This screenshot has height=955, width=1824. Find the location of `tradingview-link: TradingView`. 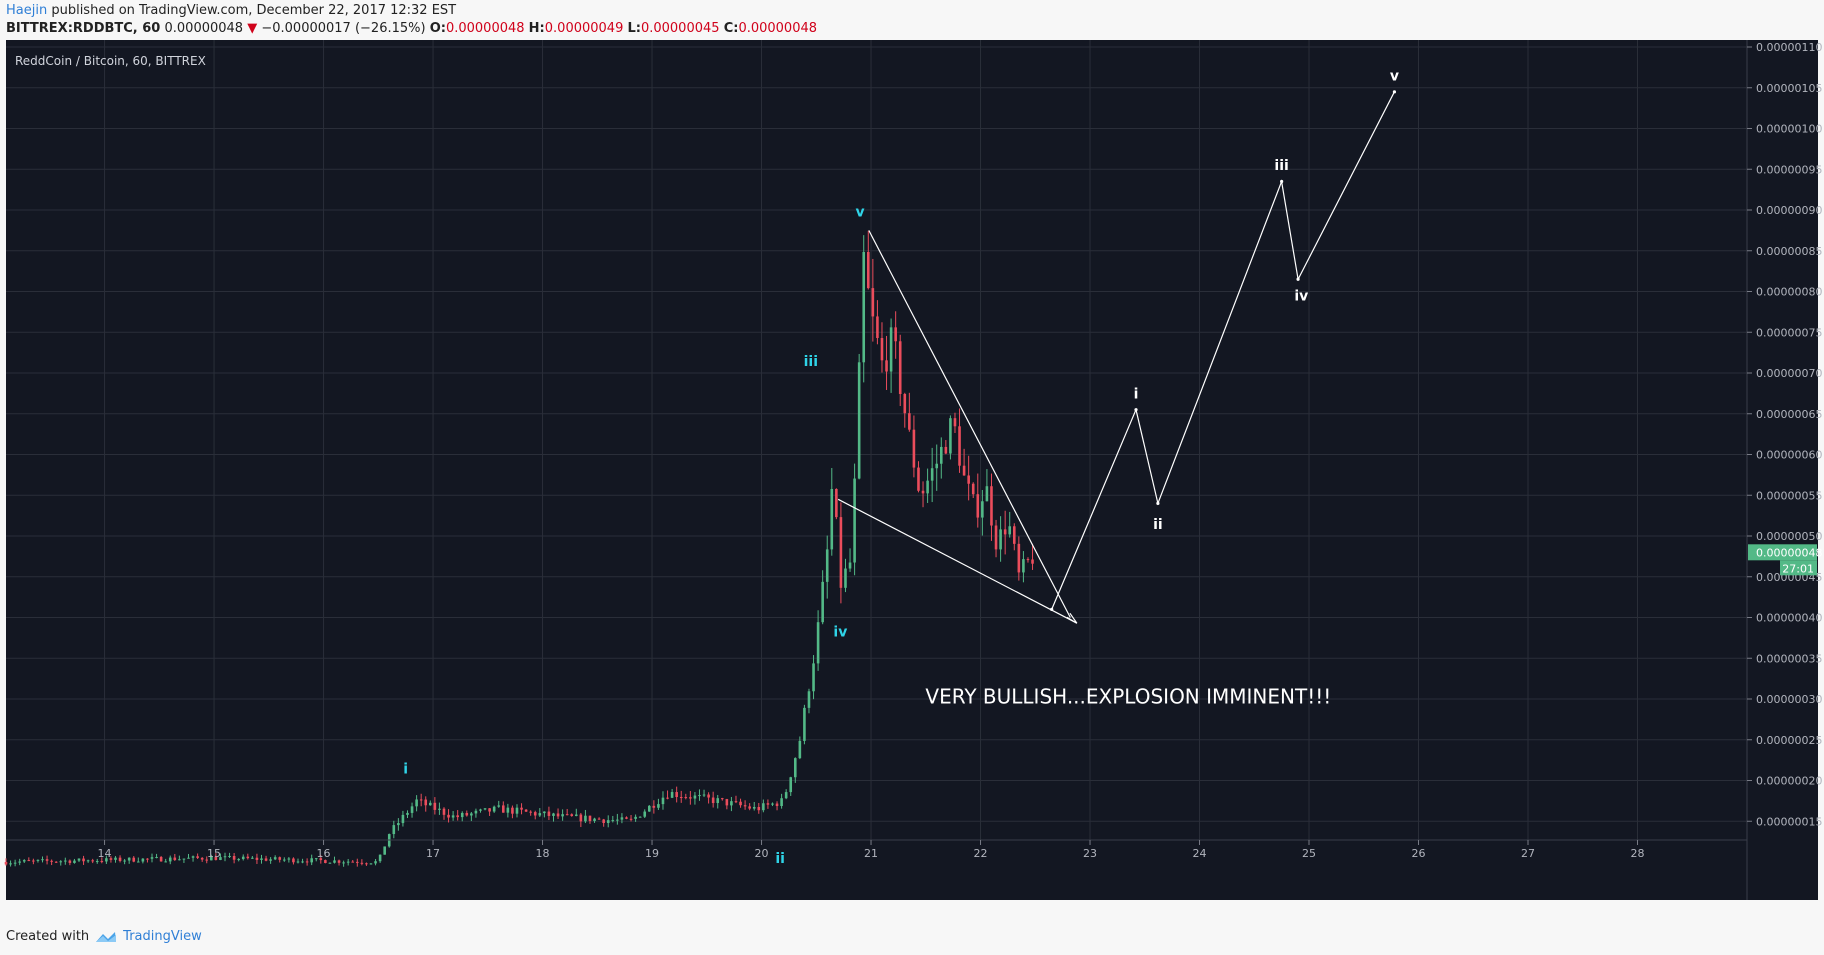

tradingview-link: TradingView is located at coordinates (162, 936).